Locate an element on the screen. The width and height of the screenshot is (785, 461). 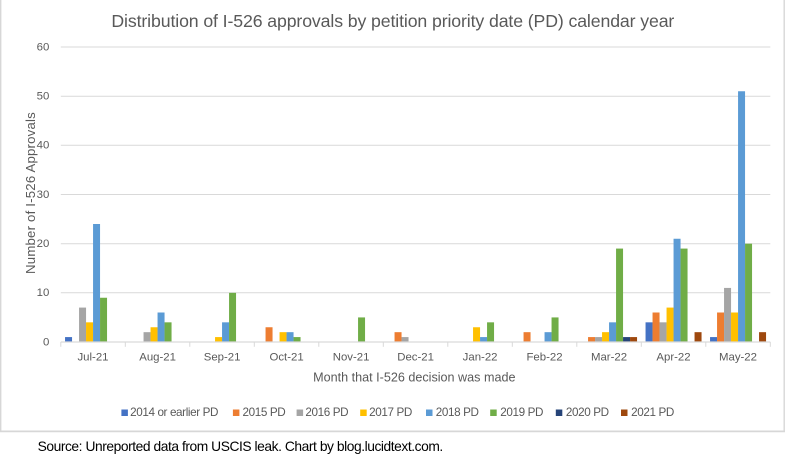
svg-text: 2019 PD is located at coordinates (521, 412).